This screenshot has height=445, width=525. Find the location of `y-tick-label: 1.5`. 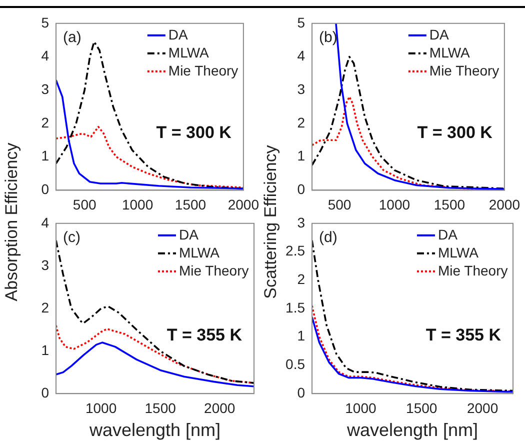

y-tick-label: 1.5 is located at coordinates (296, 307).